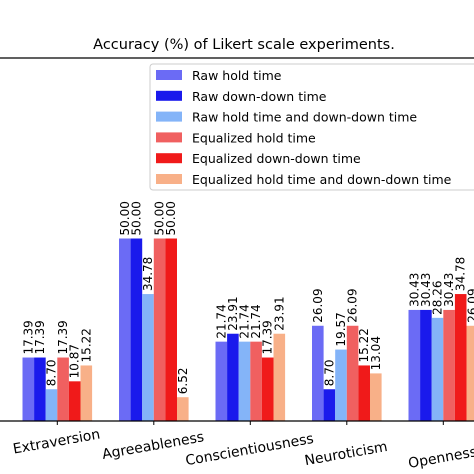  What do you see at coordinates (254, 137) in the screenshot?
I see `legend-label: Equalized hold time` at bounding box center [254, 137].